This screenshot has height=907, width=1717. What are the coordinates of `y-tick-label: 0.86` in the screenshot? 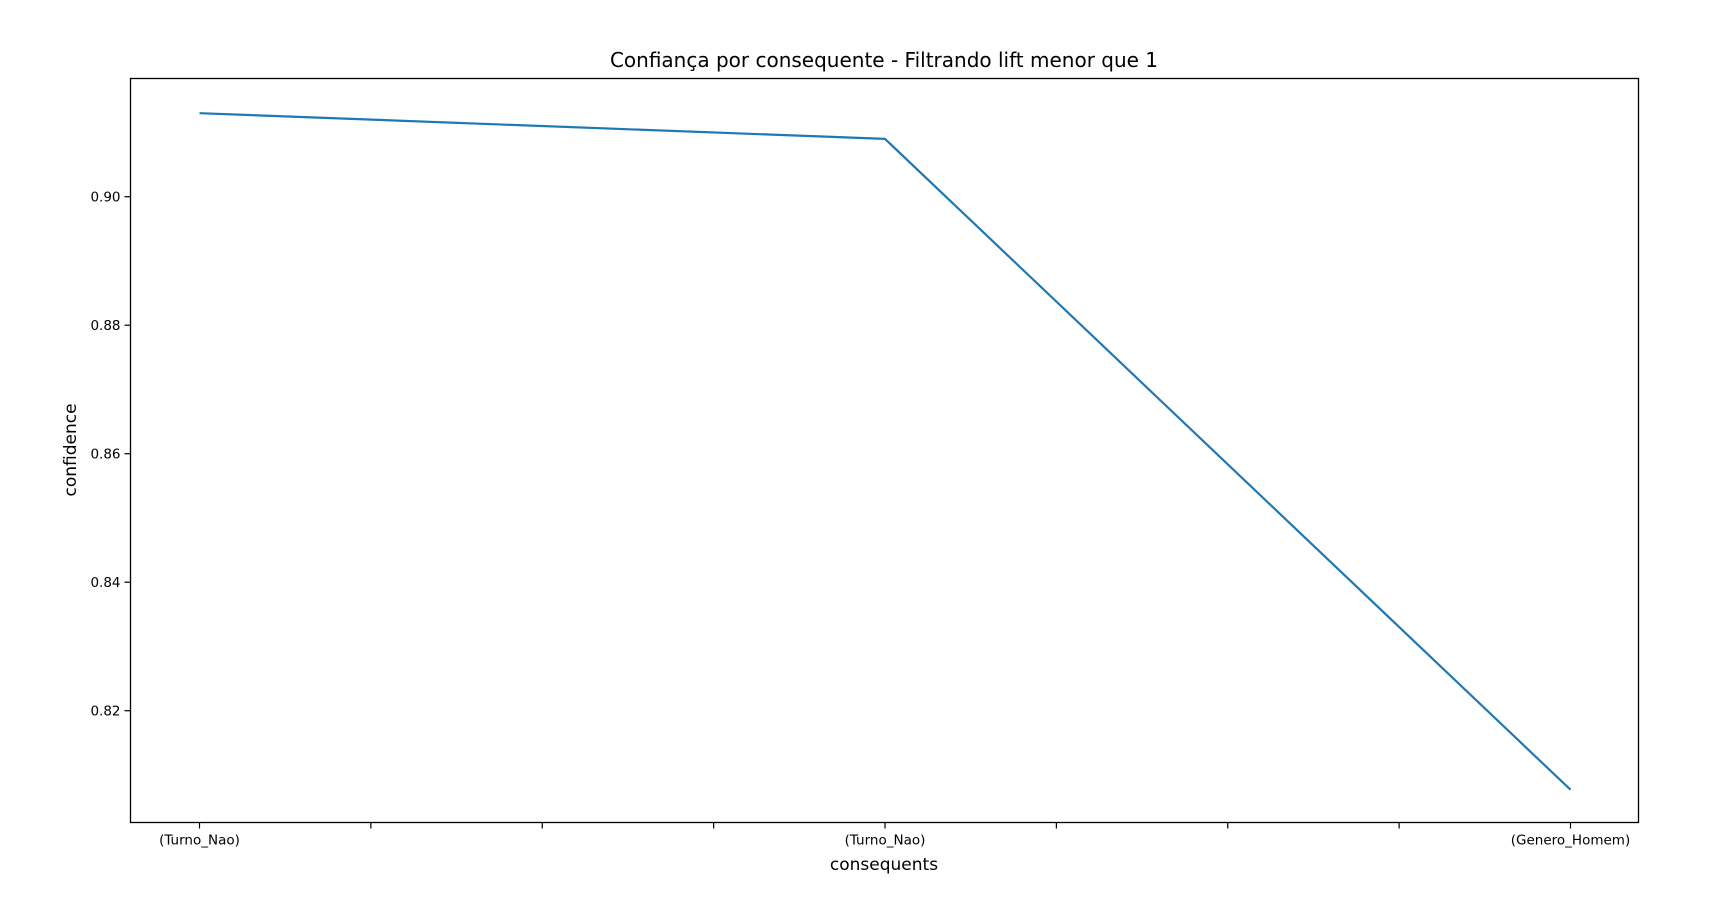 It's located at (105, 455).